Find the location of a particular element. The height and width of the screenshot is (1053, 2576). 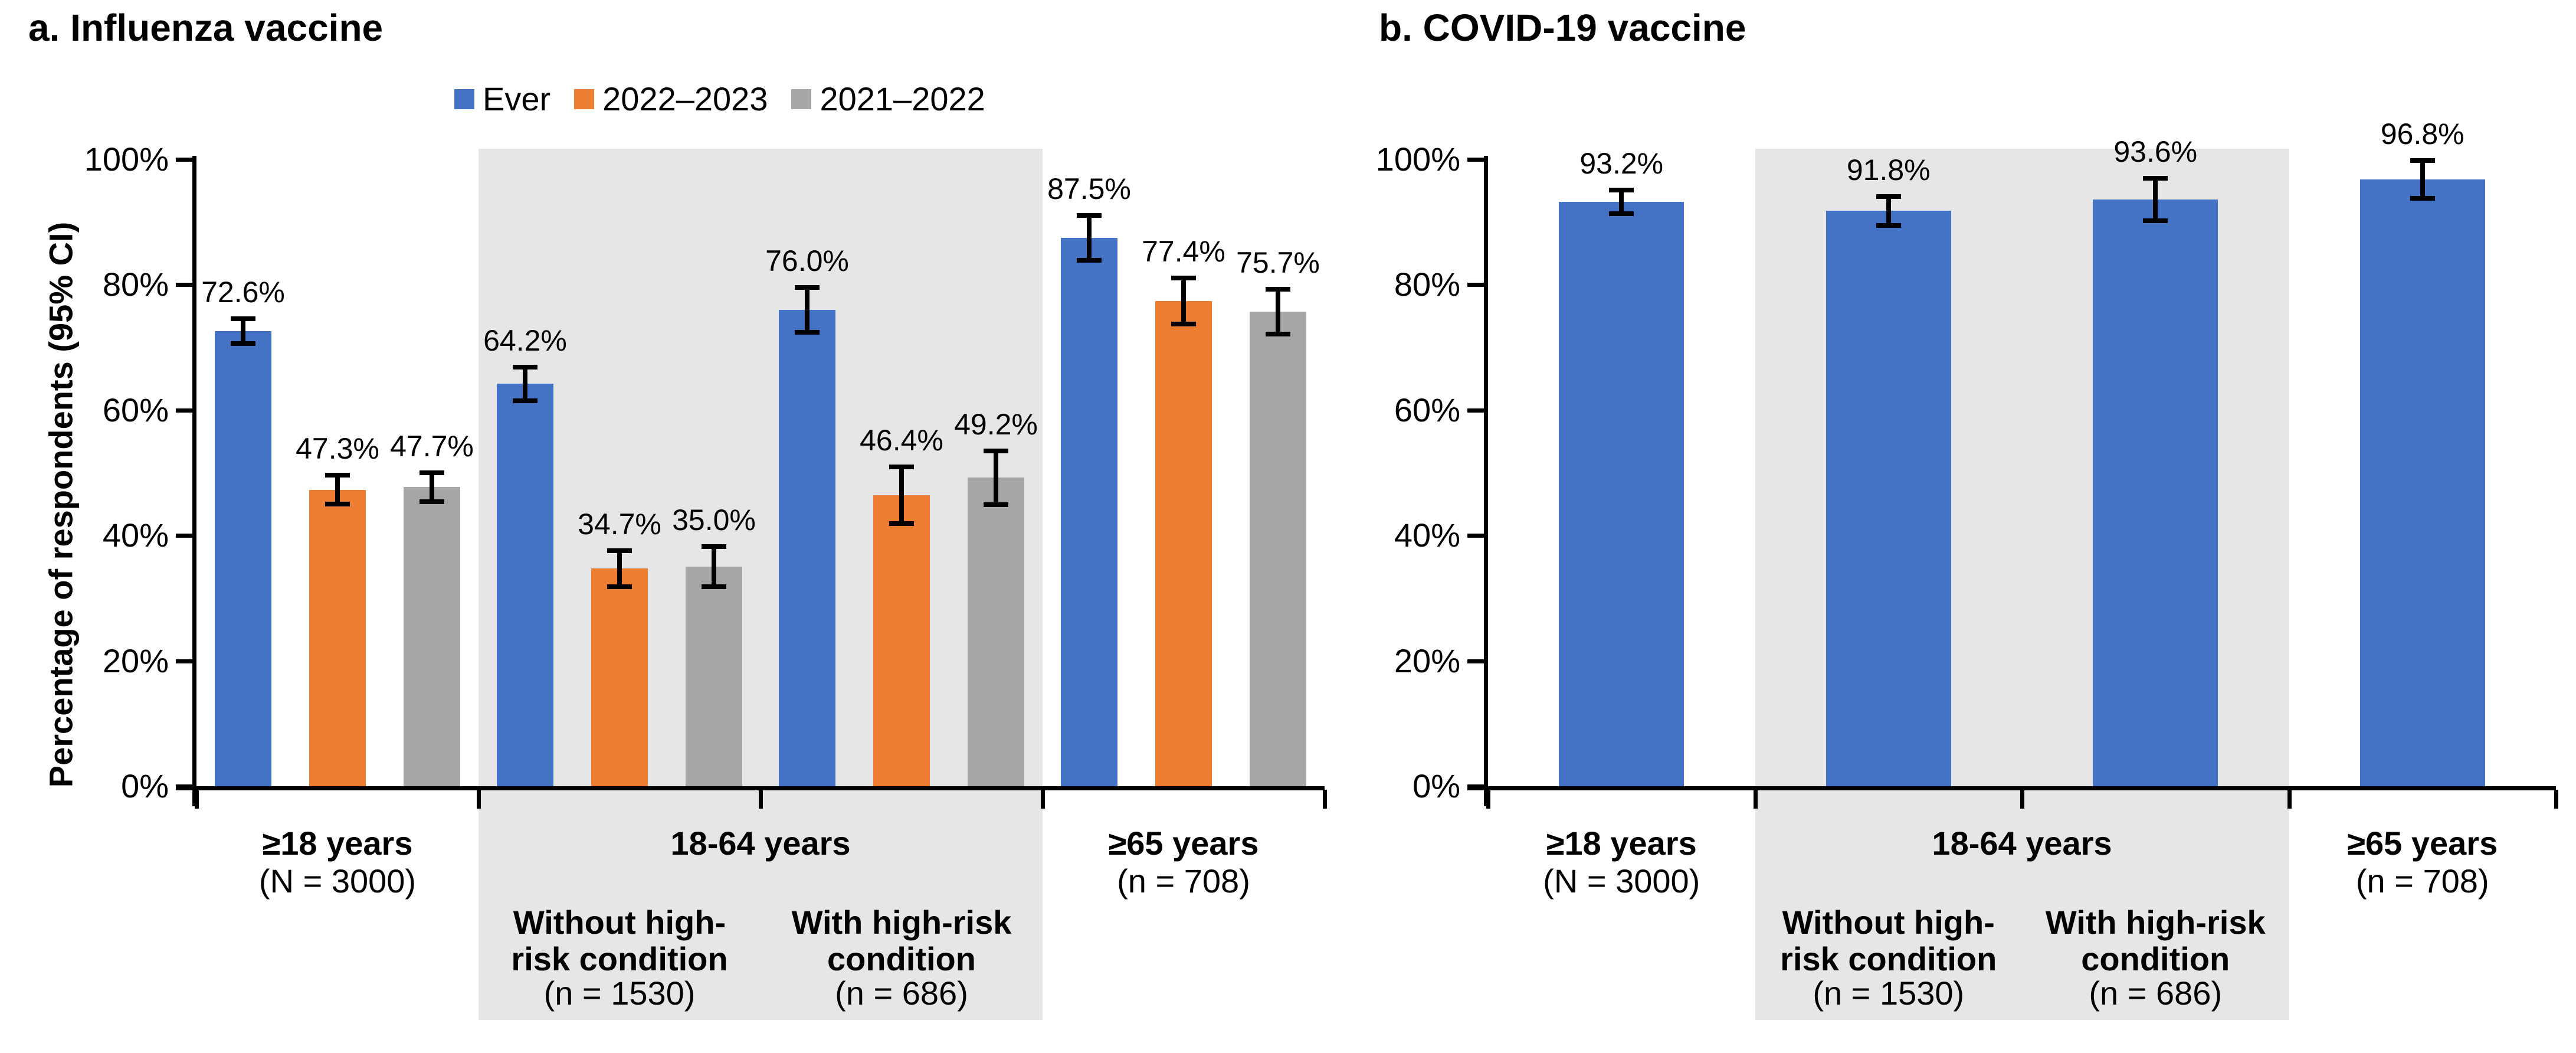

bar-value-label: 77.4% is located at coordinates (1183, 251).